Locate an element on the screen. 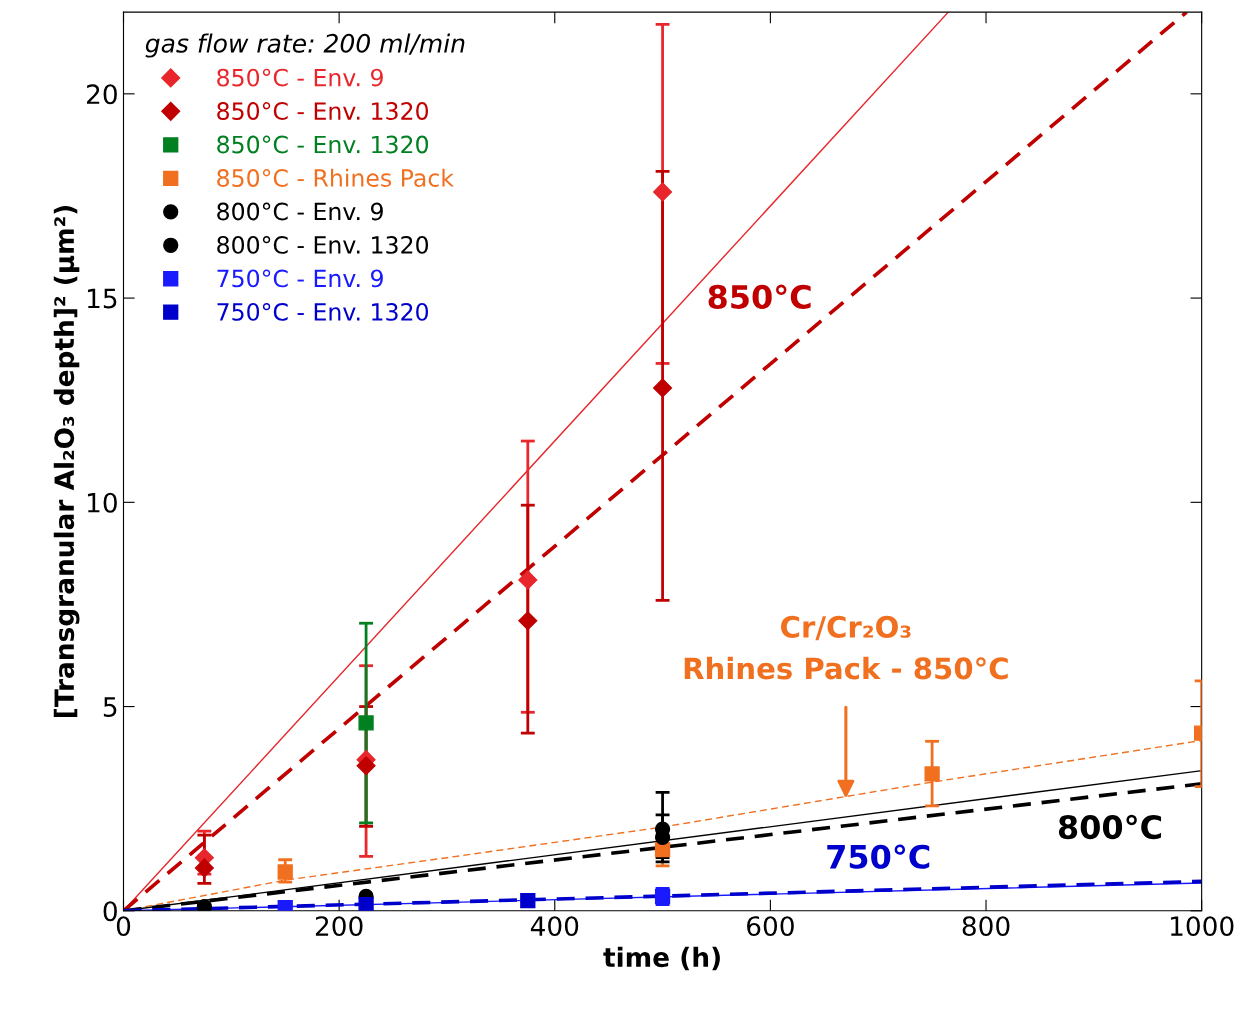 The width and height of the screenshot is (1235, 1012). annotation: 800°C is located at coordinates (1110, 827).